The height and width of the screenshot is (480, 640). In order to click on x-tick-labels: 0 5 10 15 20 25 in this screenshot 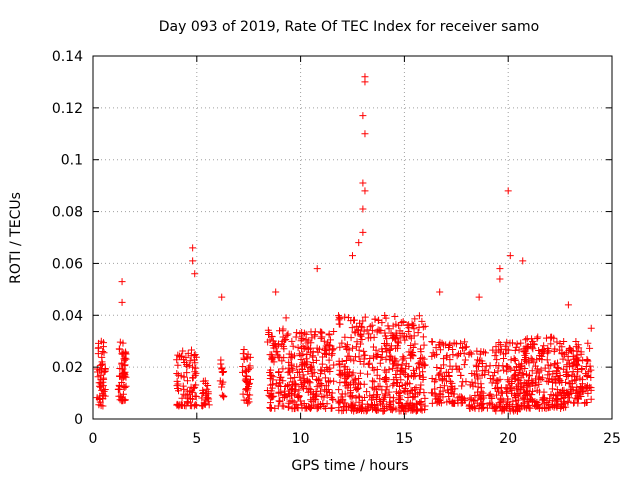, I will do `click(355, 439)`.